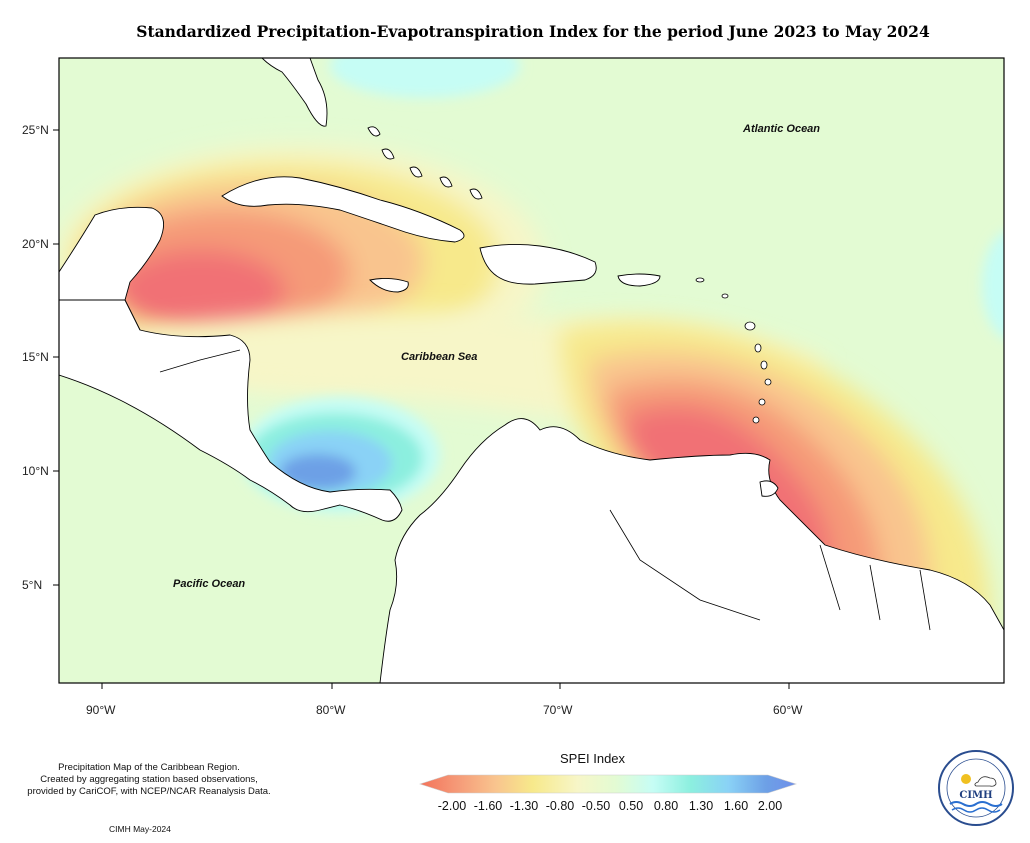 This screenshot has height=843, width=1030. Describe the element at coordinates (966, 779) in the screenshot. I see `sun-icon` at that location.